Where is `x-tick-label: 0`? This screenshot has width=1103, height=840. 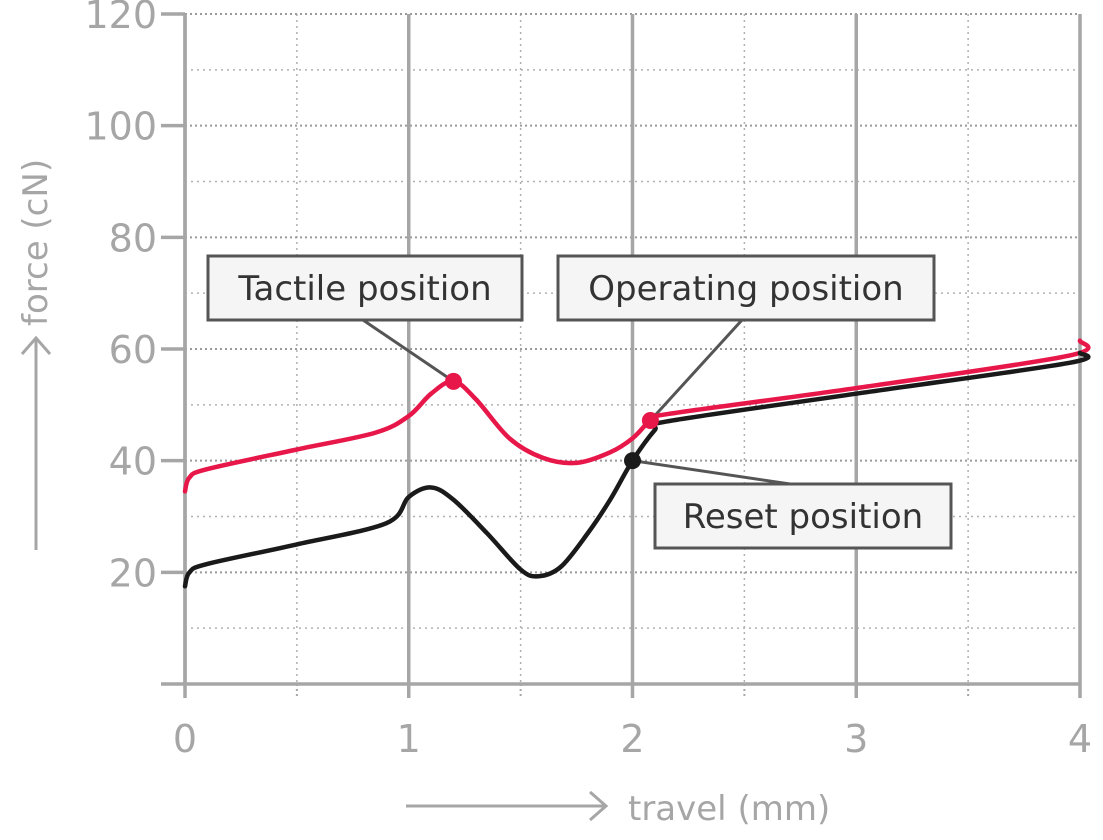
x-tick-label: 0 is located at coordinates (185, 739).